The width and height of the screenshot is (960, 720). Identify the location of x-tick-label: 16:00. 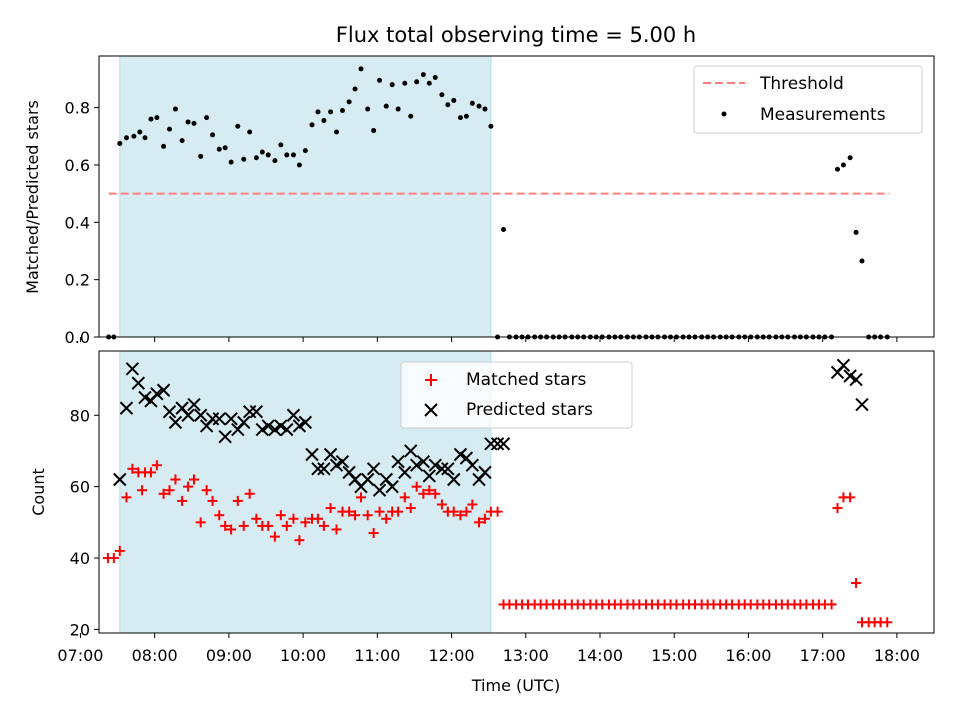
(748, 655).